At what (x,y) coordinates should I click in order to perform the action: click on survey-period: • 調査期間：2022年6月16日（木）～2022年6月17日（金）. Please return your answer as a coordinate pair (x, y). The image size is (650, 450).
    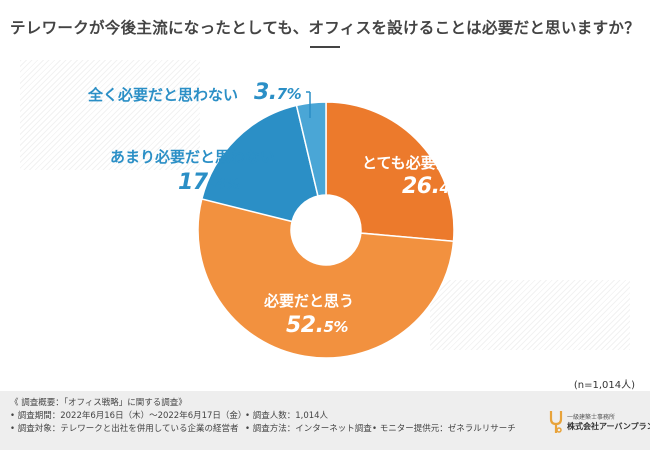
    Looking at the image, I should click on (128, 416).